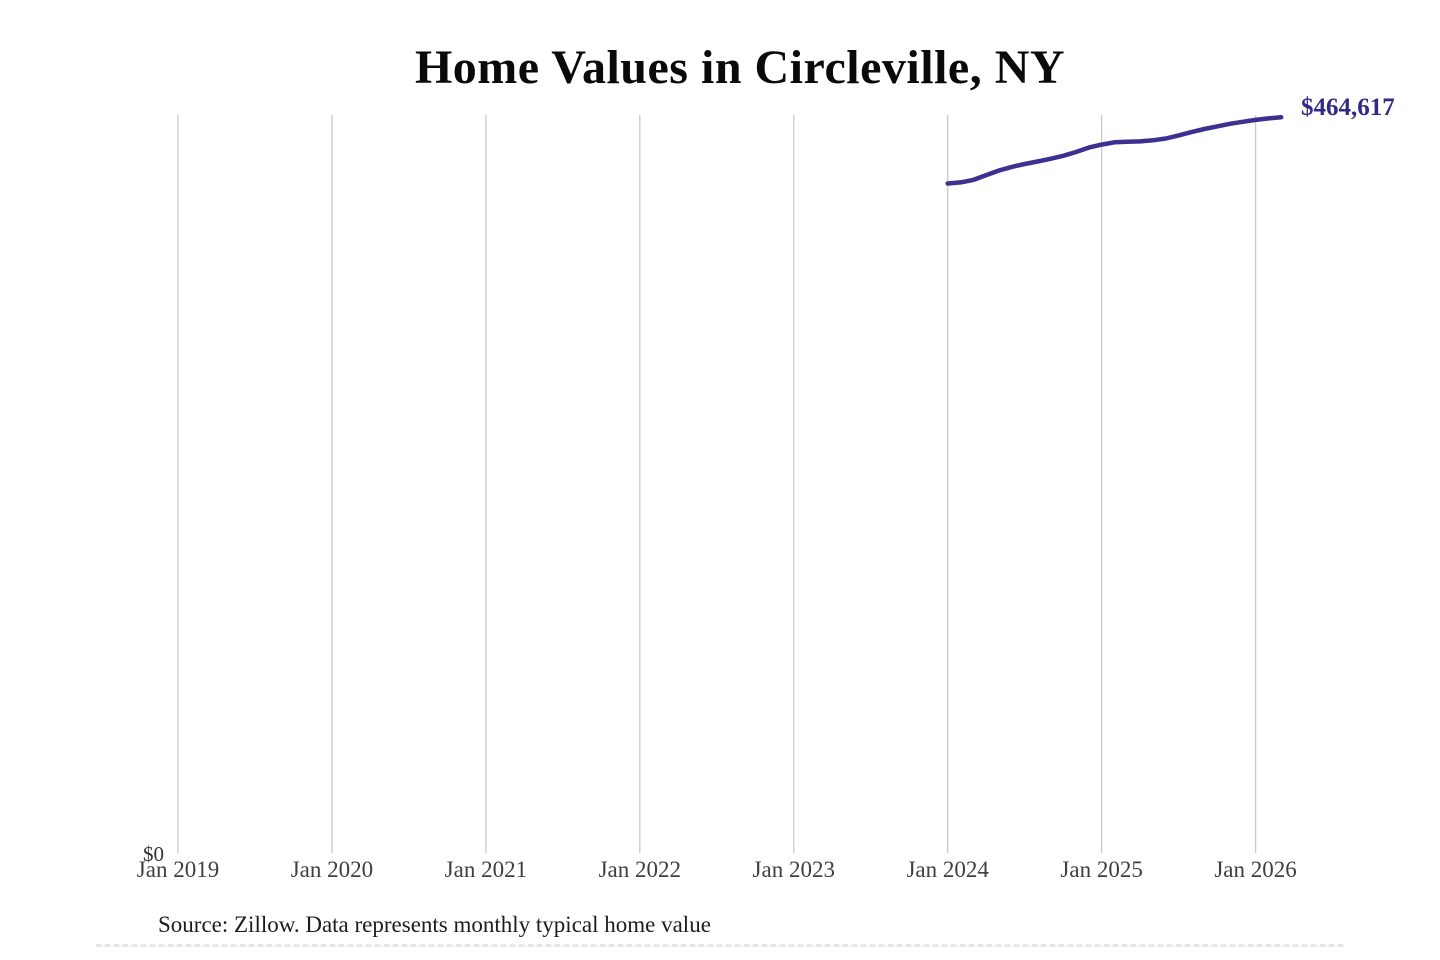 This screenshot has width=1440, height=960. What do you see at coordinates (640, 869) in the screenshot?
I see `x-axis-label: Jan 2022` at bounding box center [640, 869].